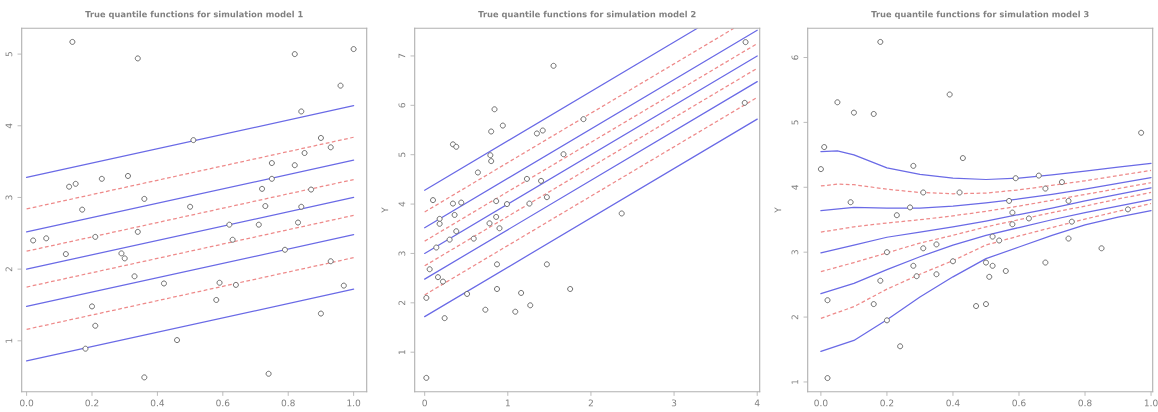  Describe the element at coordinates (194, 14) in the screenshot. I see `chart-title: True quantile functions for simulation model 1` at that location.